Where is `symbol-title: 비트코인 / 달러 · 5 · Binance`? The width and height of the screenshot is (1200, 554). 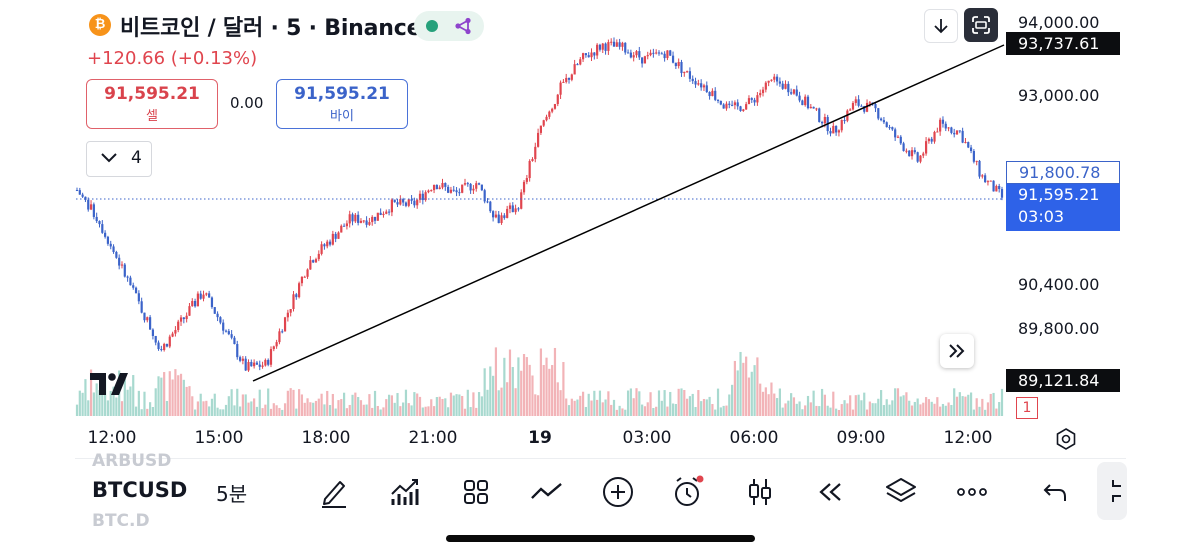 symbol-title: 비트코인 / 달러 · 5 · Binance is located at coordinates (271, 28).